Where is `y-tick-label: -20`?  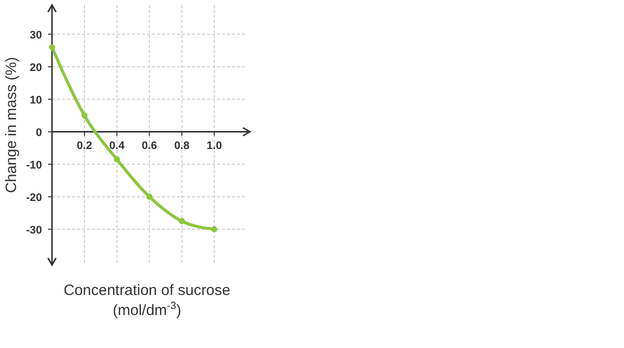 y-tick-label: -20 is located at coordinates (34, 198).